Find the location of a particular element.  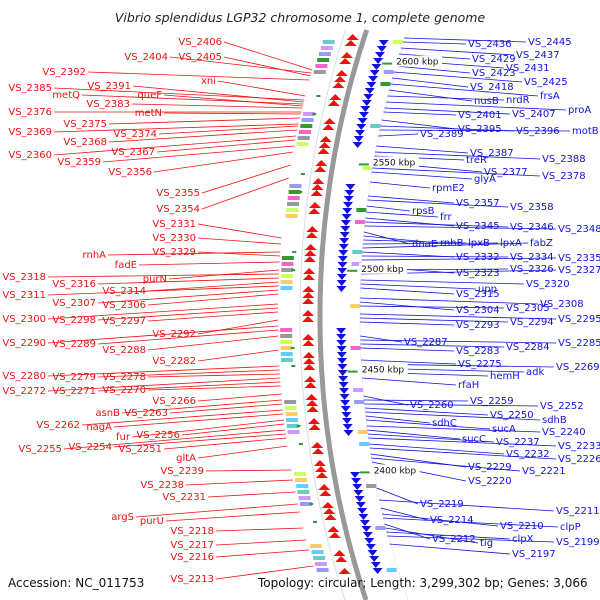

gene-label-left: VS_2376 is located at coordinates (30, 112).